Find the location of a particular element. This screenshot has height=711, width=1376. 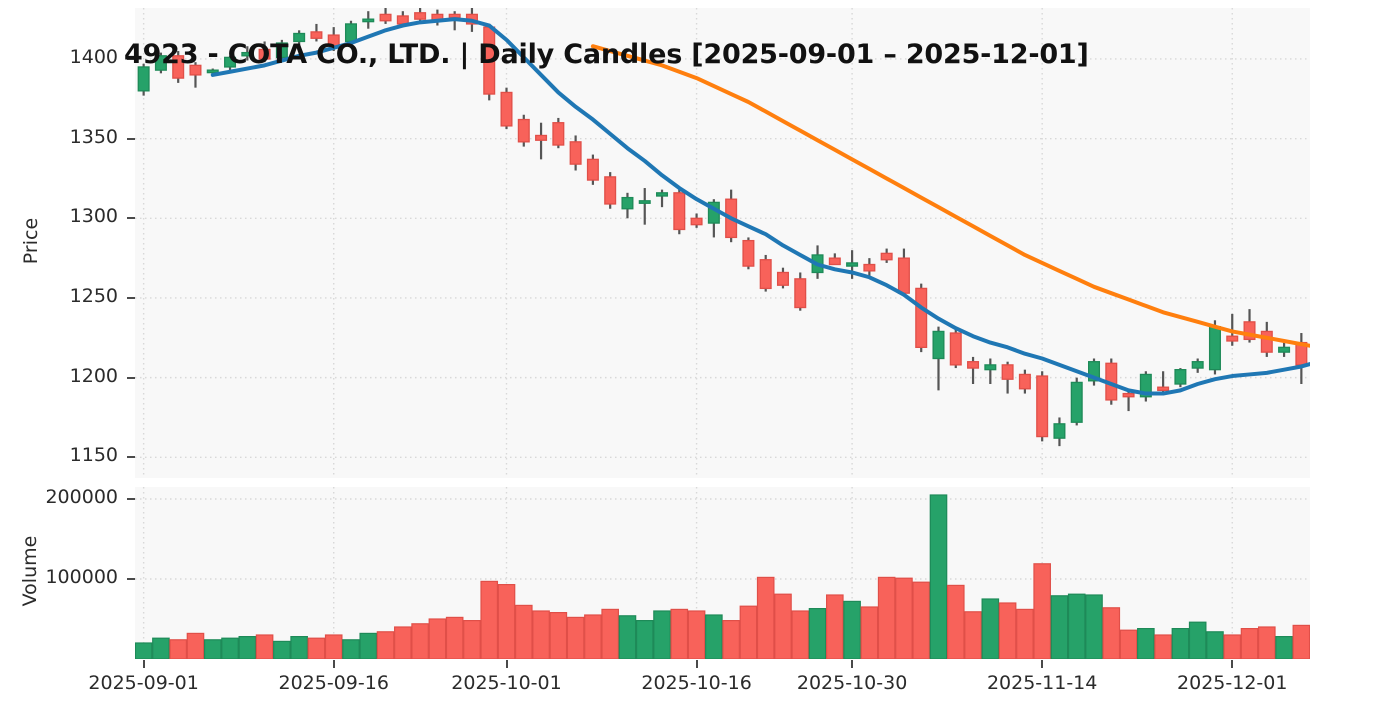

date-tick-label: 2025-12-01 is located at coordinates (1232, 683).